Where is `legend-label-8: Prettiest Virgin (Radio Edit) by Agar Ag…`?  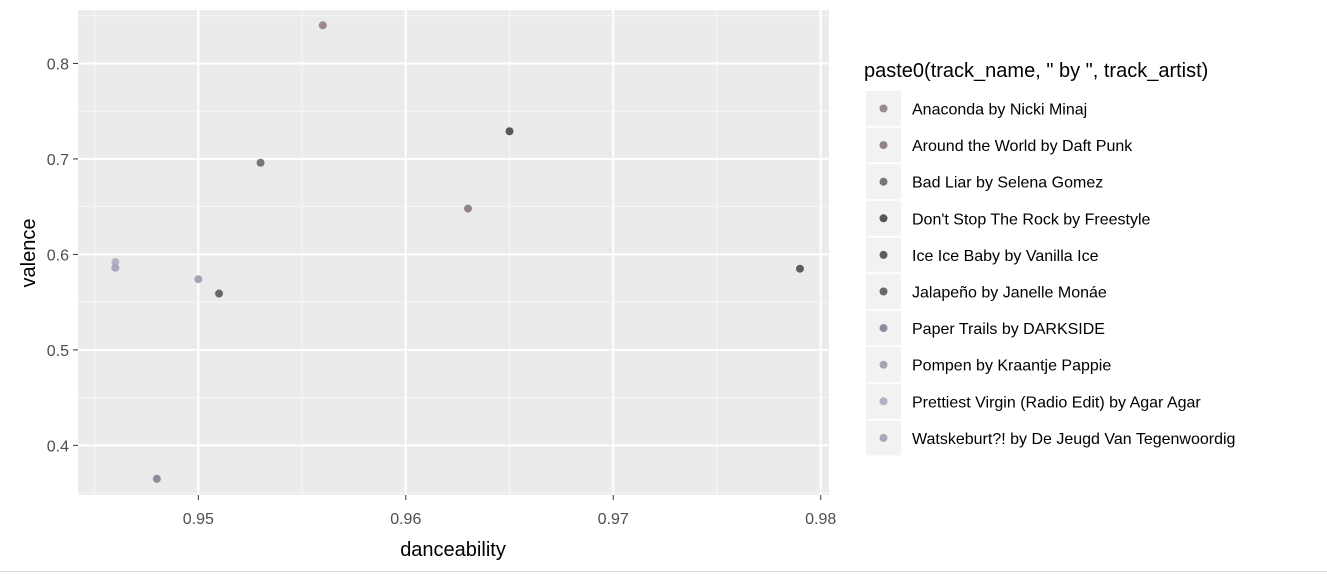
legend-label-8: Prettiest Virgin (Radio Edit) by Agar Ag… is located at coordinates (1056, 402).